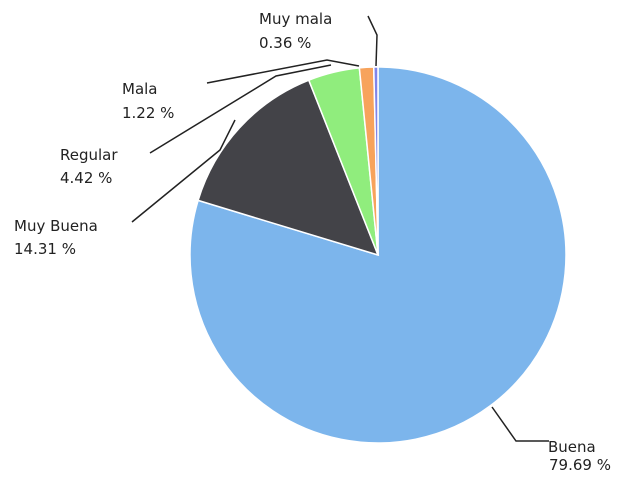  Describe the element at coordinates (283, 71) in the screenshot. I see `connector-mala` at that location.